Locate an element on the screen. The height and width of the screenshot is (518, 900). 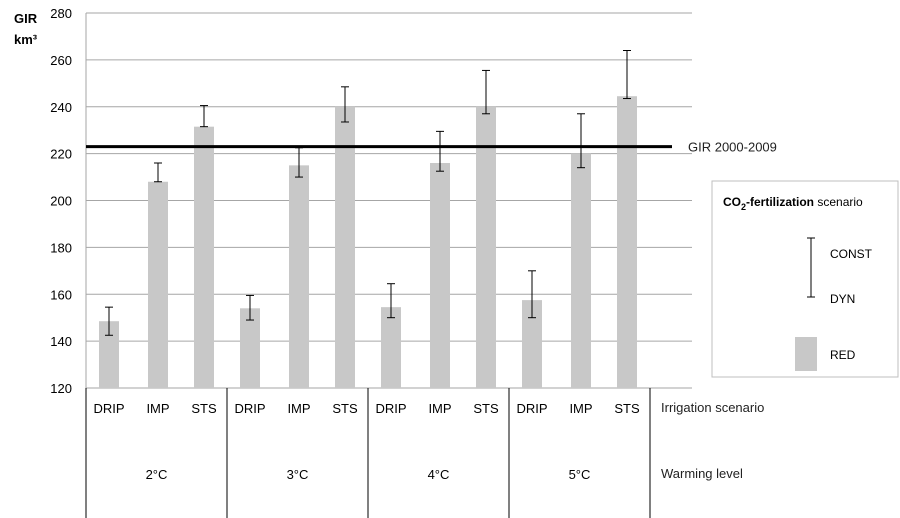
legend-title: CO2-fertilization scenario is located at coordinates (793, 203).